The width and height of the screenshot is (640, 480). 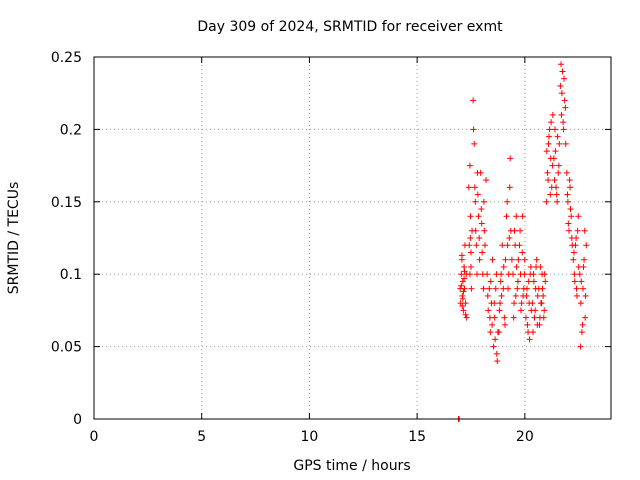 I want to click on y-tick-label: 0, so click(x=77, y=420).